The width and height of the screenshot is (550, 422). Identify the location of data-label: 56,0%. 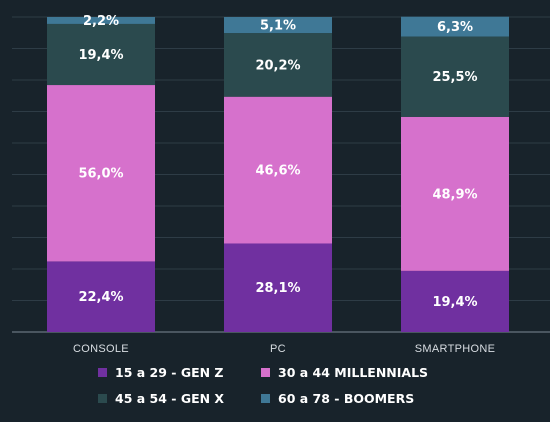
(100, 174).